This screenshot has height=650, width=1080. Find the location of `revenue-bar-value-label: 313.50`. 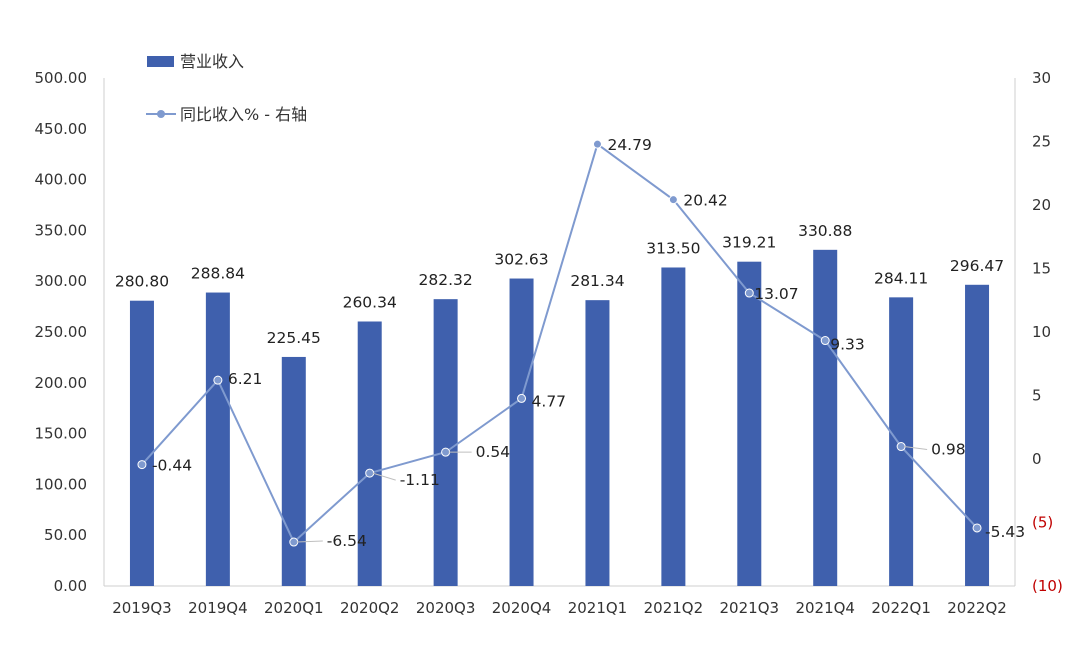

revenue-bar-value-label: 313.50 is located at coordinates (673, 248).